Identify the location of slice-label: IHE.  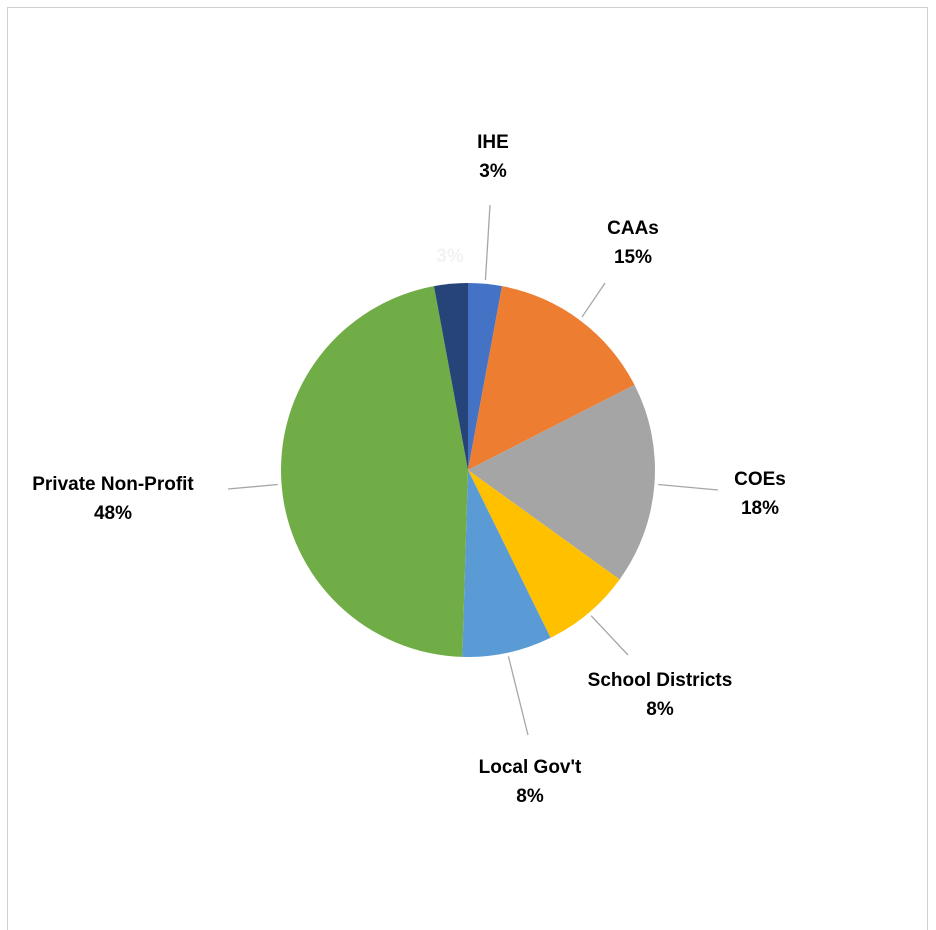
(493, 142).